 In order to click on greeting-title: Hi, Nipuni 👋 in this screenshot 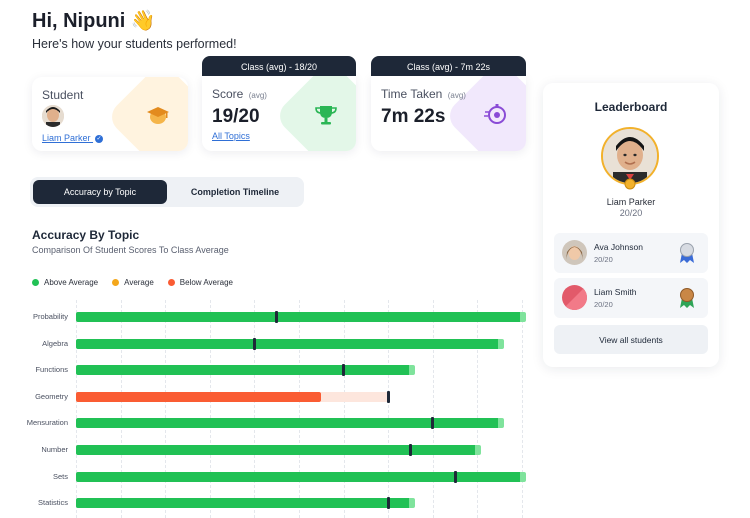, I will do `click(94, 21)`.